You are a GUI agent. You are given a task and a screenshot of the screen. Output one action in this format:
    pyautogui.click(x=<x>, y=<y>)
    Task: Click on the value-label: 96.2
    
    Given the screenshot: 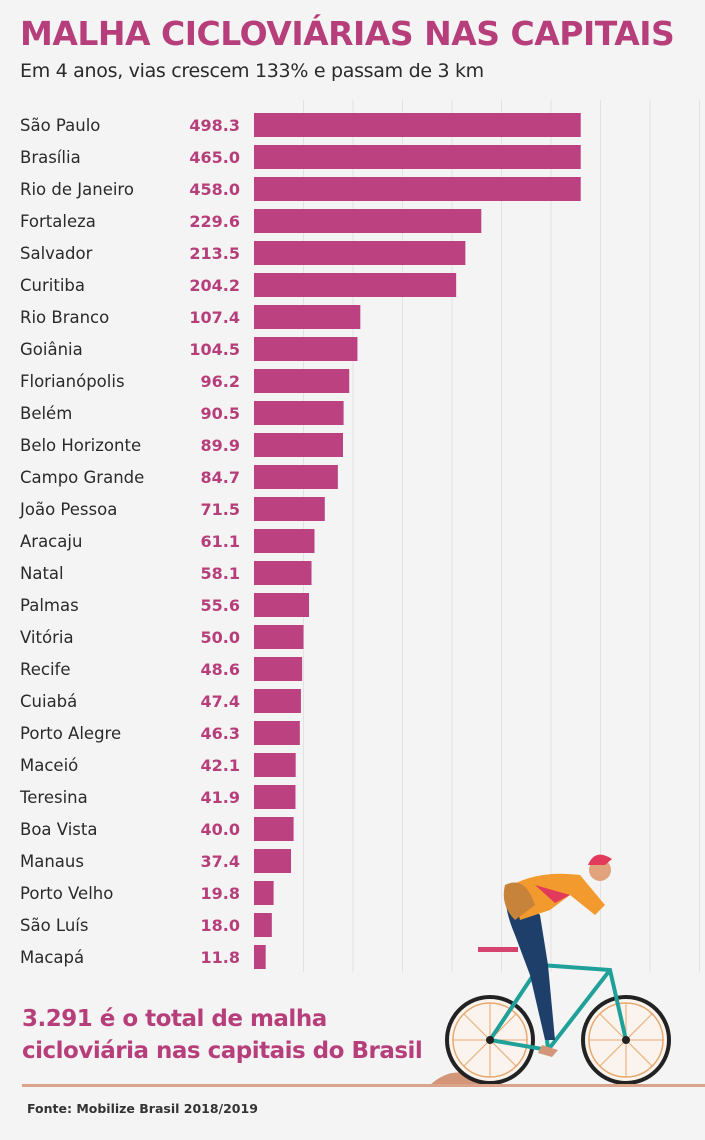 What is the action you would take?
    pyautogui.click(x=220, y=381)
    